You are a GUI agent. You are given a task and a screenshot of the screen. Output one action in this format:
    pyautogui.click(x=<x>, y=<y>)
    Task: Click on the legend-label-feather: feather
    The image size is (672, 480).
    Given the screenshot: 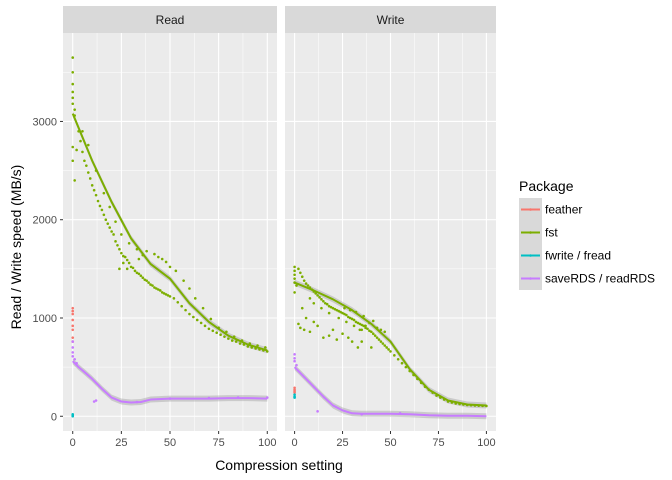 What is the action you would take?
    pyautogui.click(x=563, y=210)
    